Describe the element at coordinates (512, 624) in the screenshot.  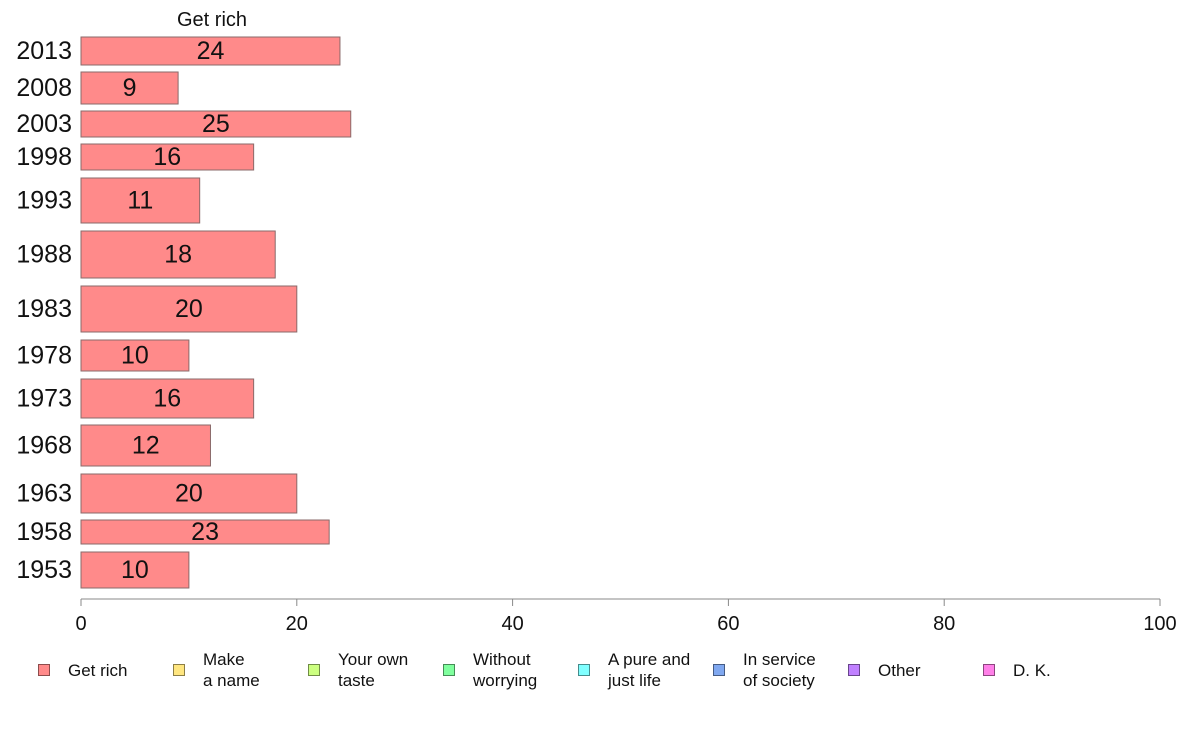
I see `x-tick-label-40: 40` at that location.